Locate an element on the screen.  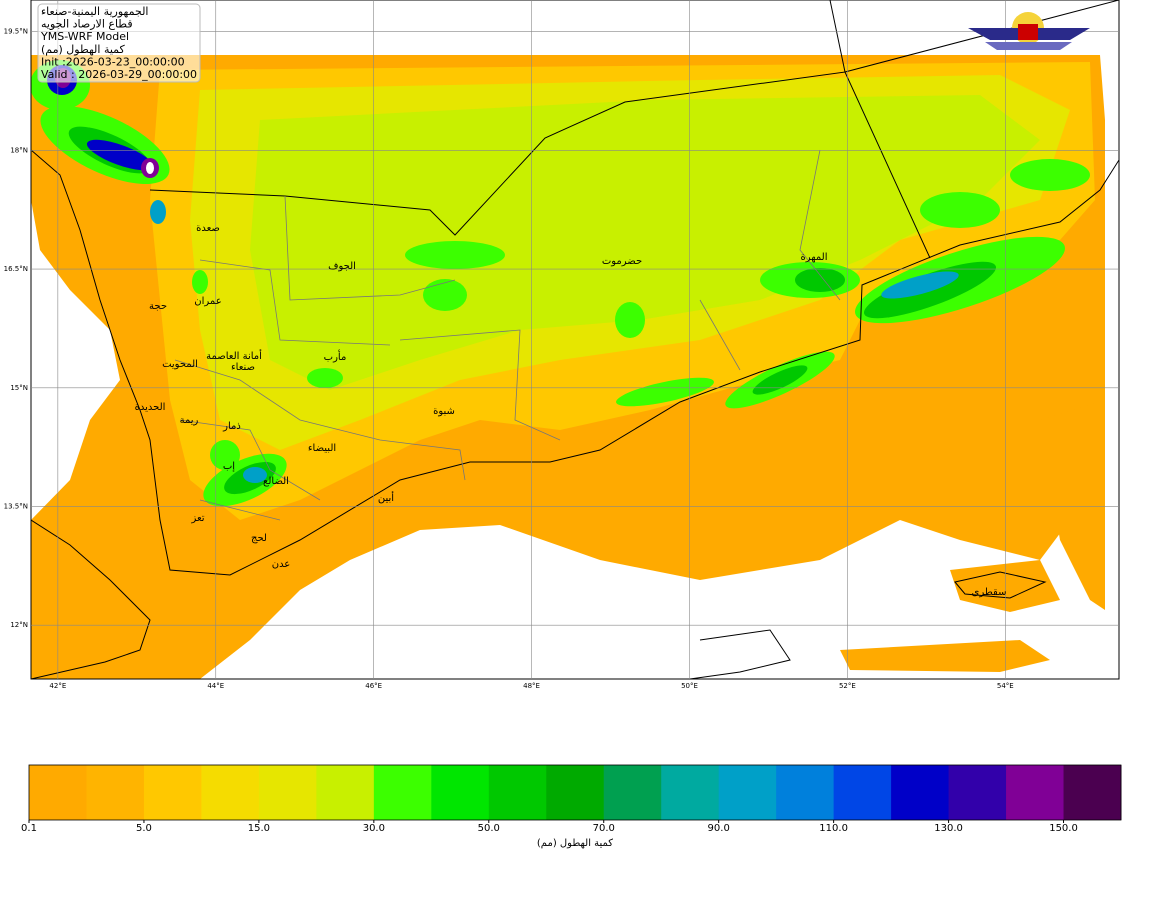
place-label: المحويت is located at coordinates (180, 364).